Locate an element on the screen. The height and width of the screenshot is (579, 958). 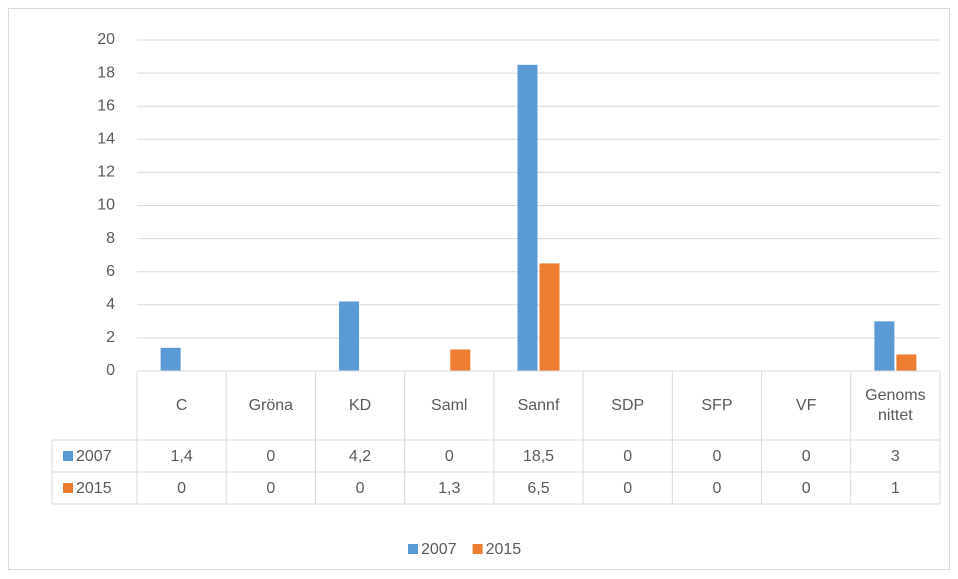
category-cell-box: Genomsnittet is located at coordinates (895, 406).